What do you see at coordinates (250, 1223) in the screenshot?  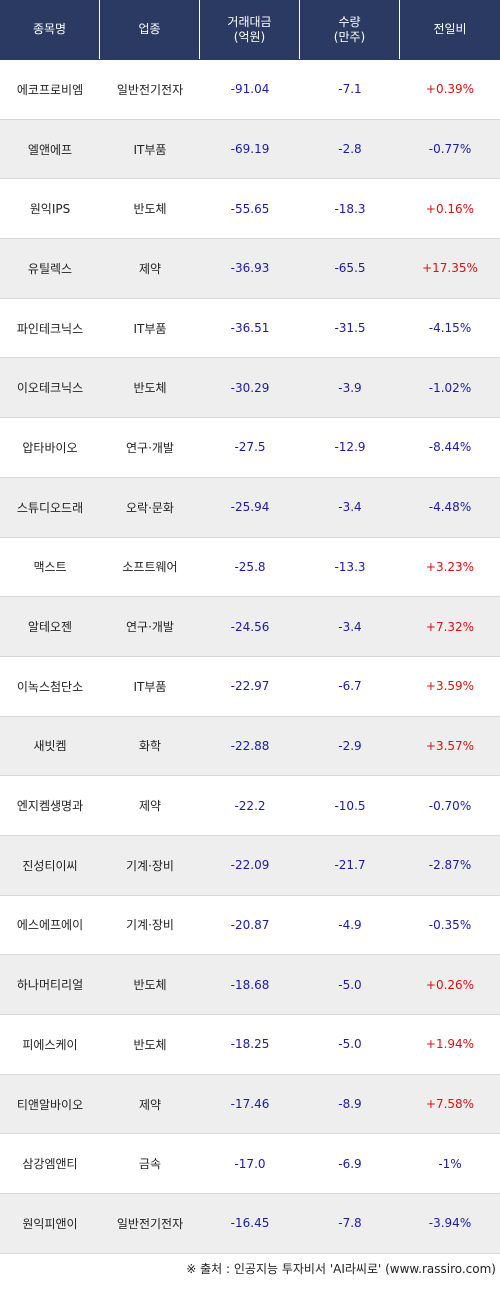 I see `cell-amount: -16.45` at bounding box center [250, 1223].